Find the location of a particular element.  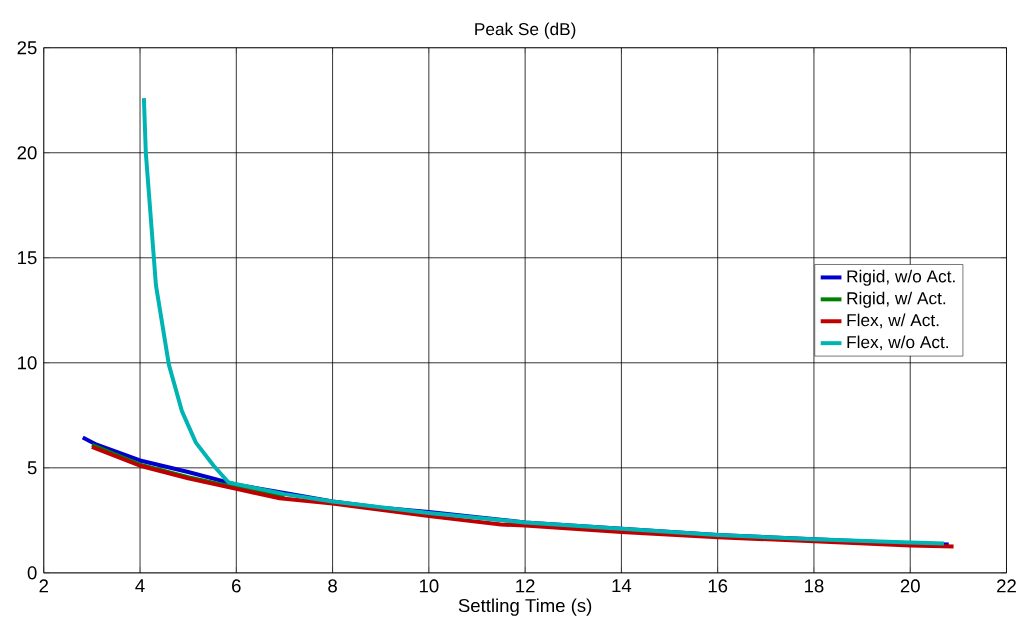

x-tick-label: 8 is located at coordinates (332, 586).